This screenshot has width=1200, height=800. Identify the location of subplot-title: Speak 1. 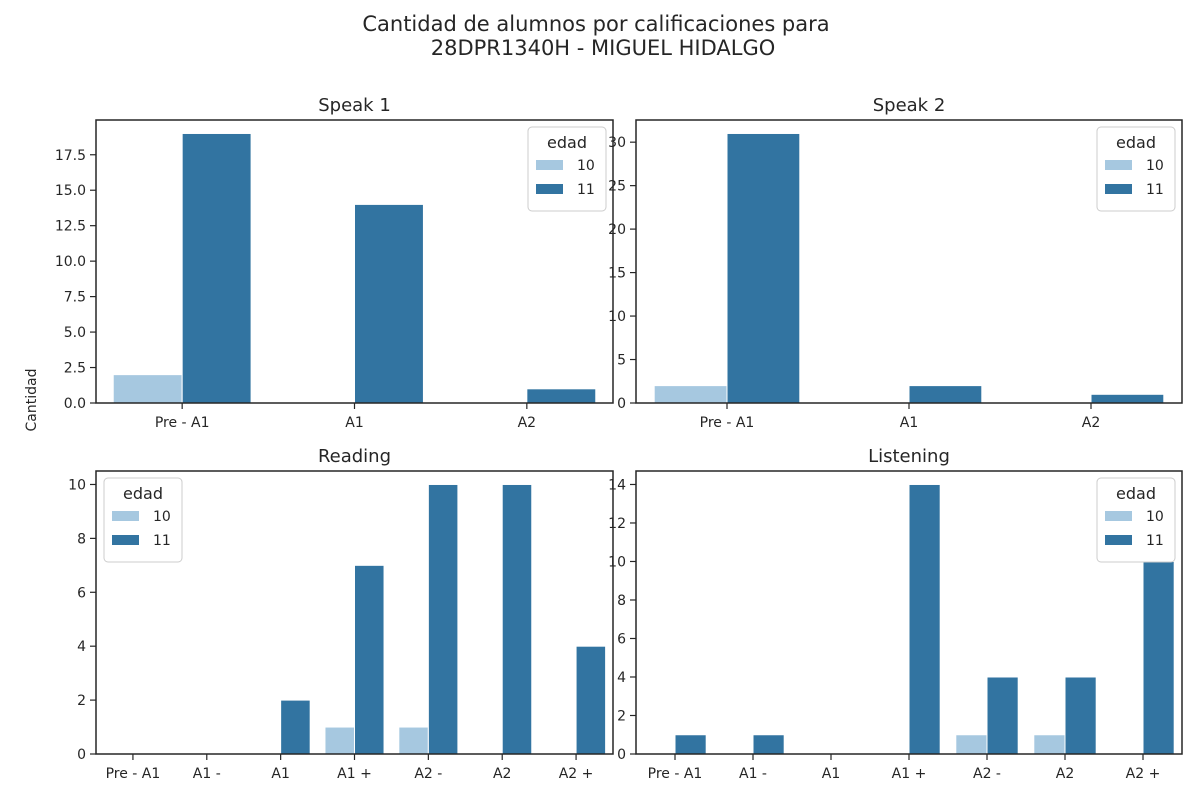
(354, 105).